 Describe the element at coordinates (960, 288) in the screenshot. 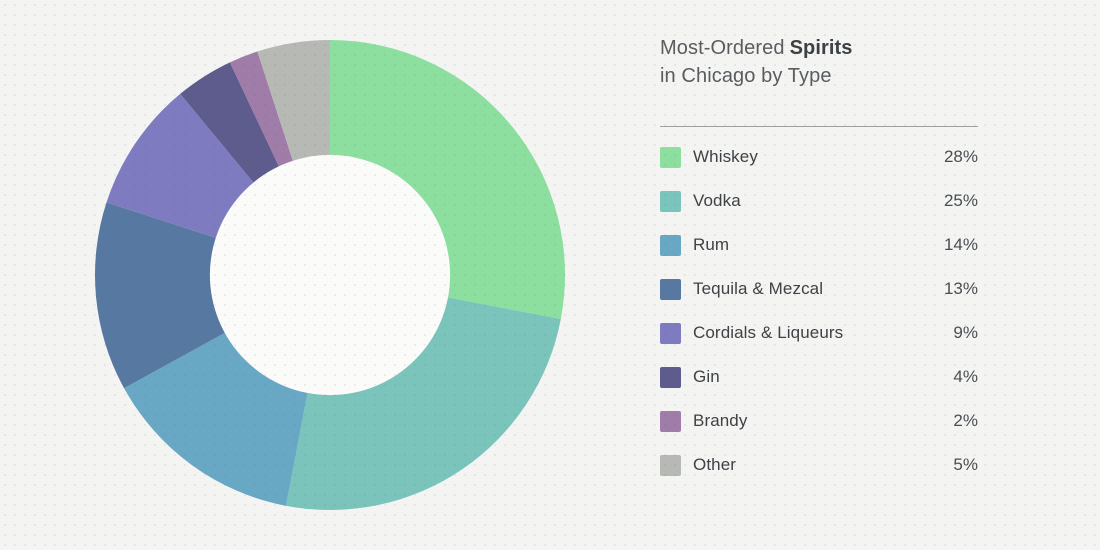

I see `legend-value: 13%` at that location.